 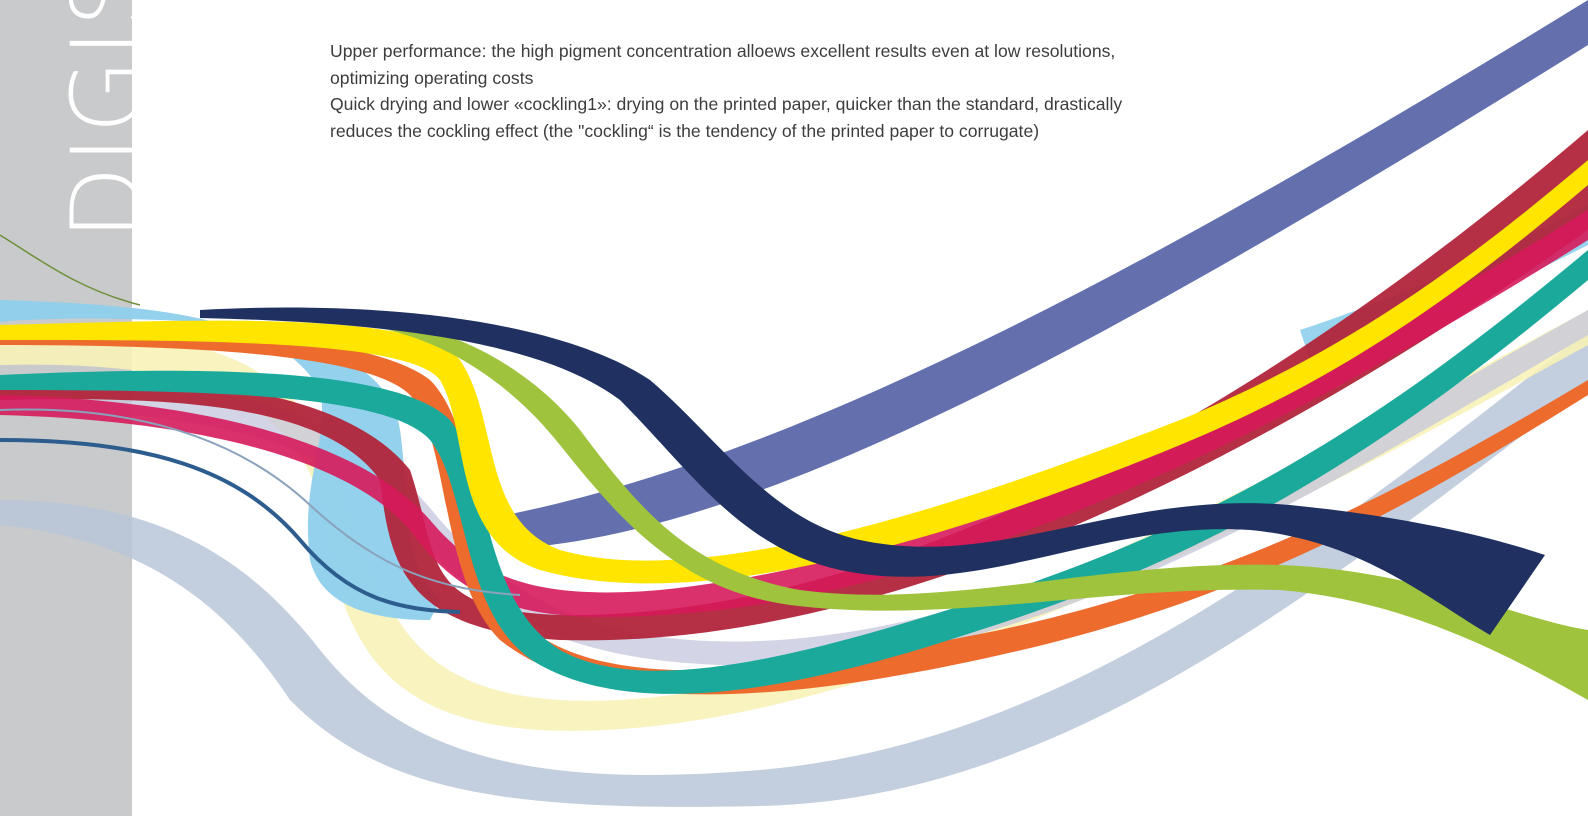 What do you see at coordinates (70, 270) in the screenshot?
I see `ribbon-thin-green-line` at bounding box center [70, 270].